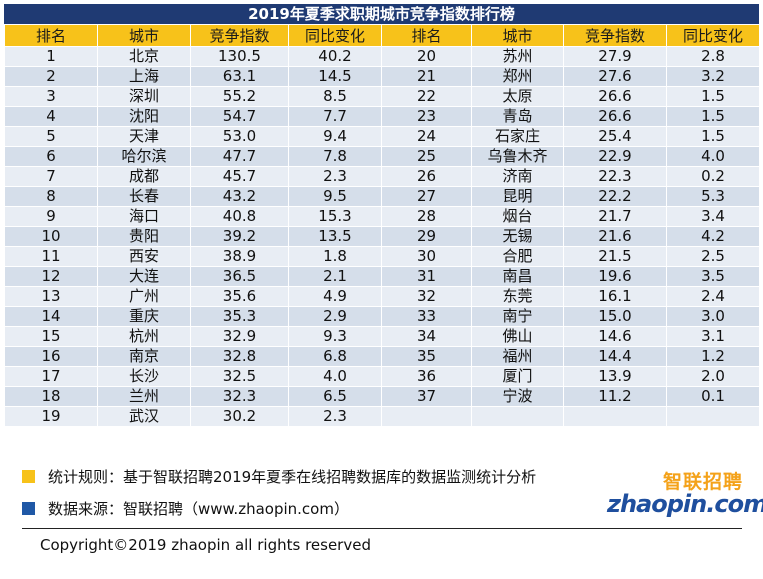 Image resolution: width=763 pixels, height=579 pixels. Describe the element at coordinates (51, 236) in the screenshot. I see `left-rank-cell: 10` at that location.